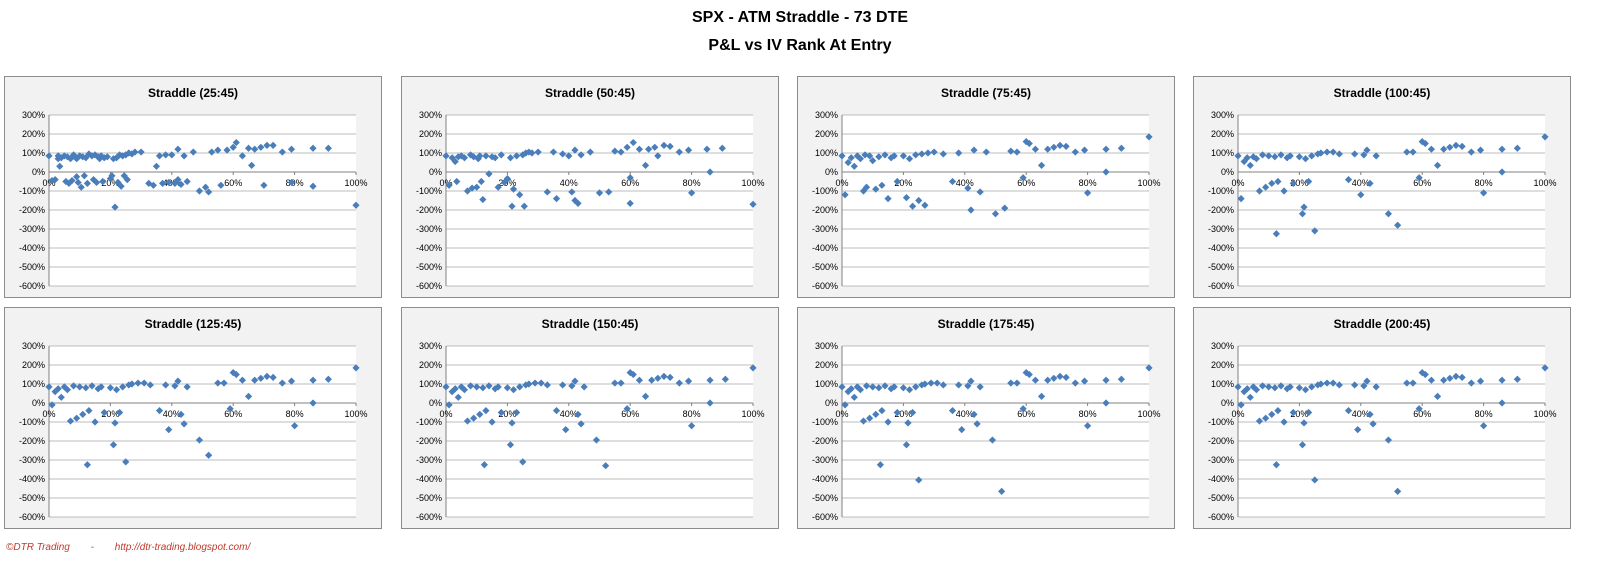 This screenshot has width=1600, height=564. I want to click on footer-url: http://dtr-trading.blogspot.com/, so click(182, 547).